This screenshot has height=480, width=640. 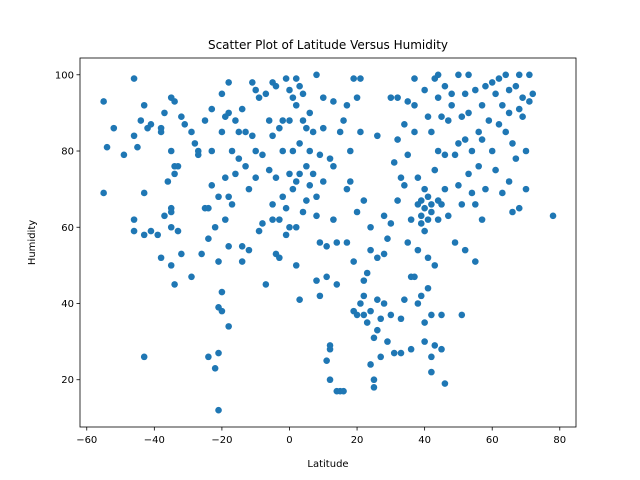 What do you see at coordinates (424, 440) in the screenshot?
I see `x-tick-label: 40` at bounding box center [424, 440].